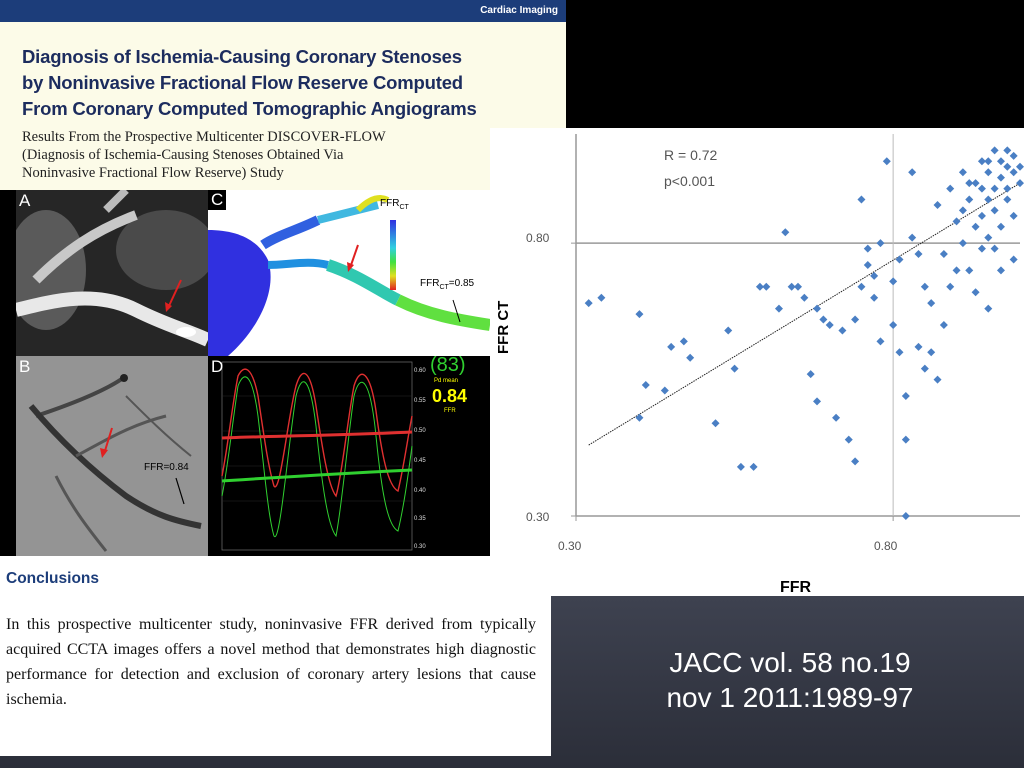  Describe the element at coordinates (444, 287) in the screenshot. I see `panel-c-ffrct-right-sub: CT` at that location.